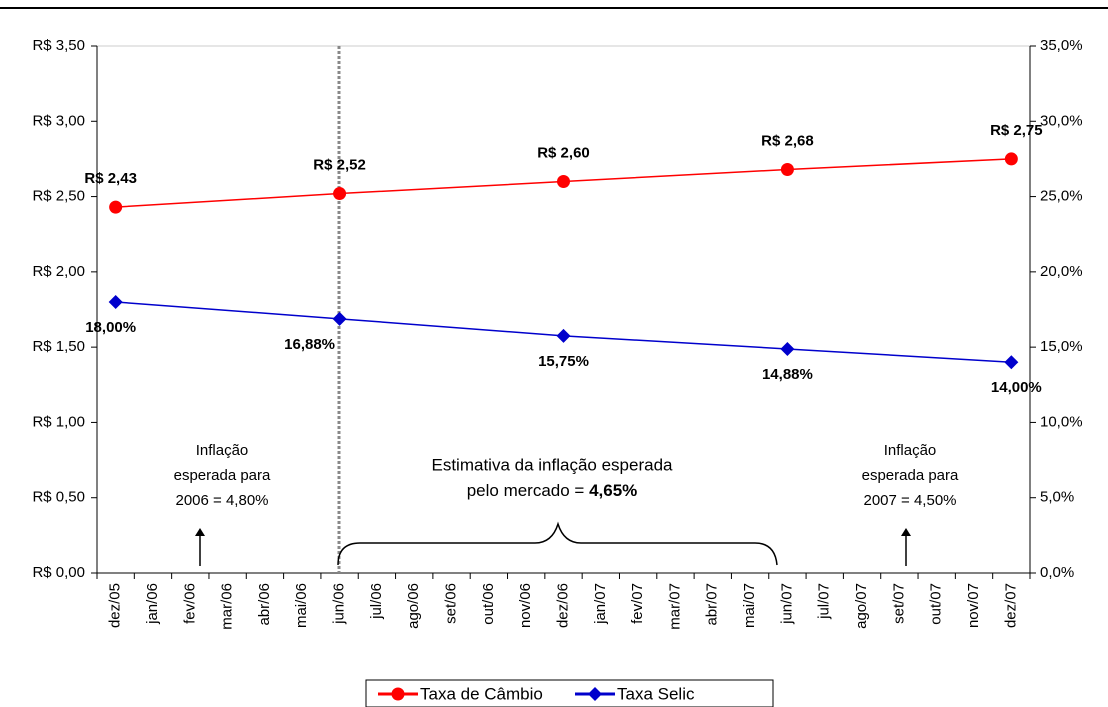 This screenshot has width=1108, height=707. I want to click on y-tick-label: R$ 3,00, so click(58, 120).